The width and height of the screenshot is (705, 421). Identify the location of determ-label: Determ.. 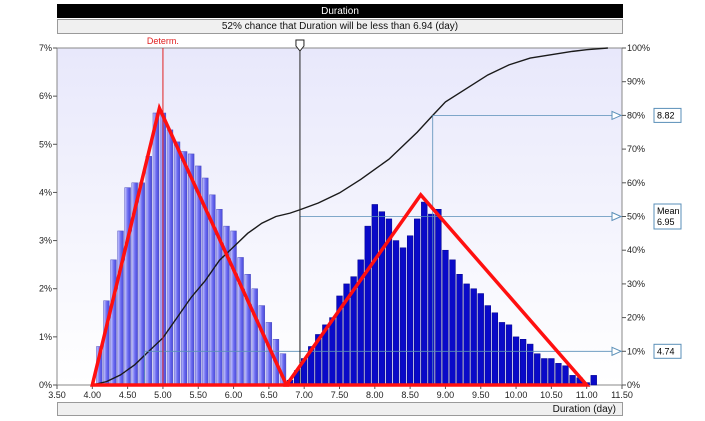
(163, 41).